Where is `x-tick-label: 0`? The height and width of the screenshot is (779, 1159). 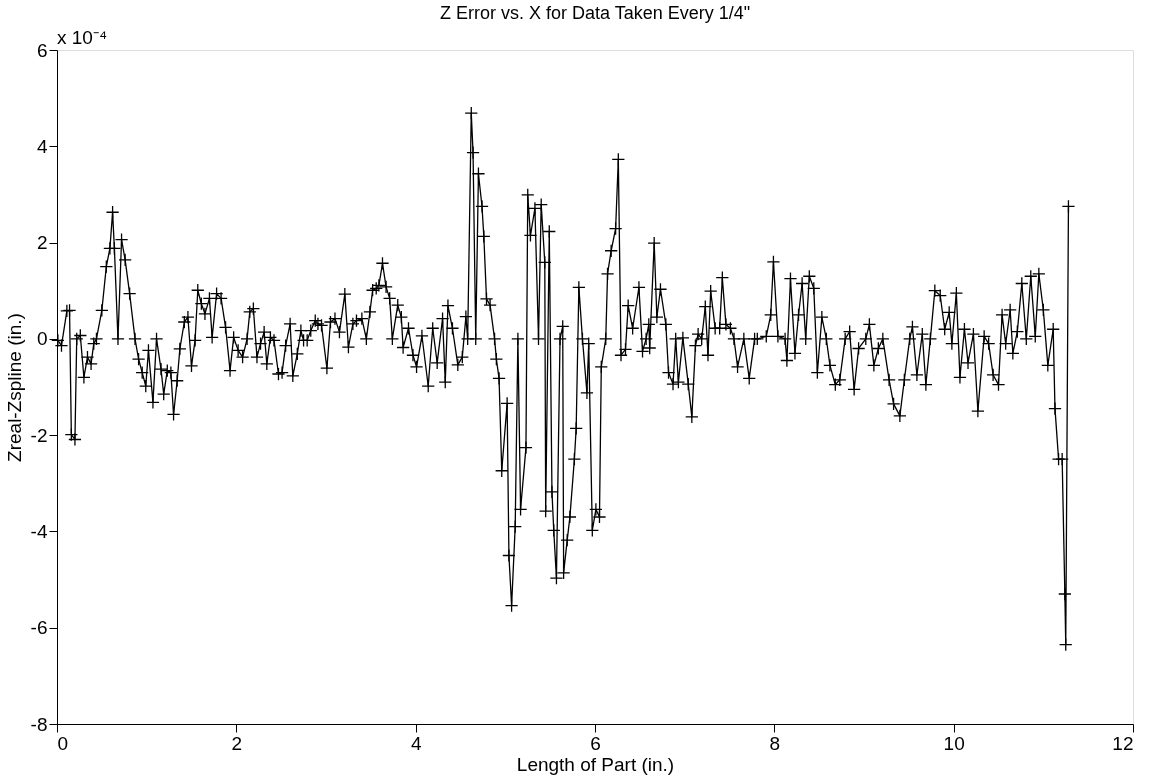
x-tick-label: 0 is located at coordinates (63, 743).